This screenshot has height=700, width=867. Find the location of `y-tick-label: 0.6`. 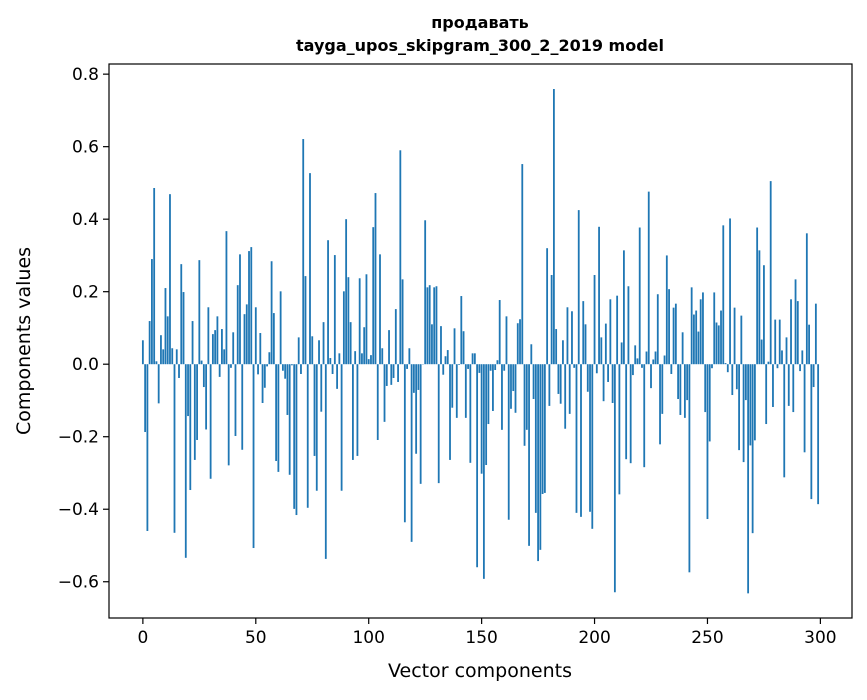

y-tick-label: 0.6 is located at coordinates (85, 148).